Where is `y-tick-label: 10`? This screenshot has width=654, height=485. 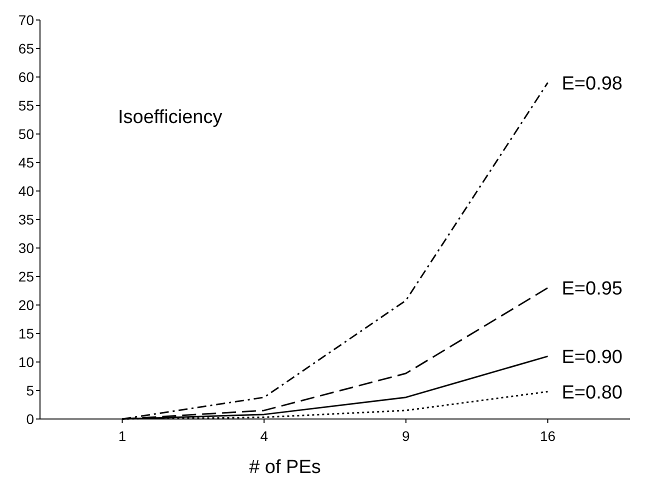 y-tick-label: 10 is located at coordinates (26, 362).